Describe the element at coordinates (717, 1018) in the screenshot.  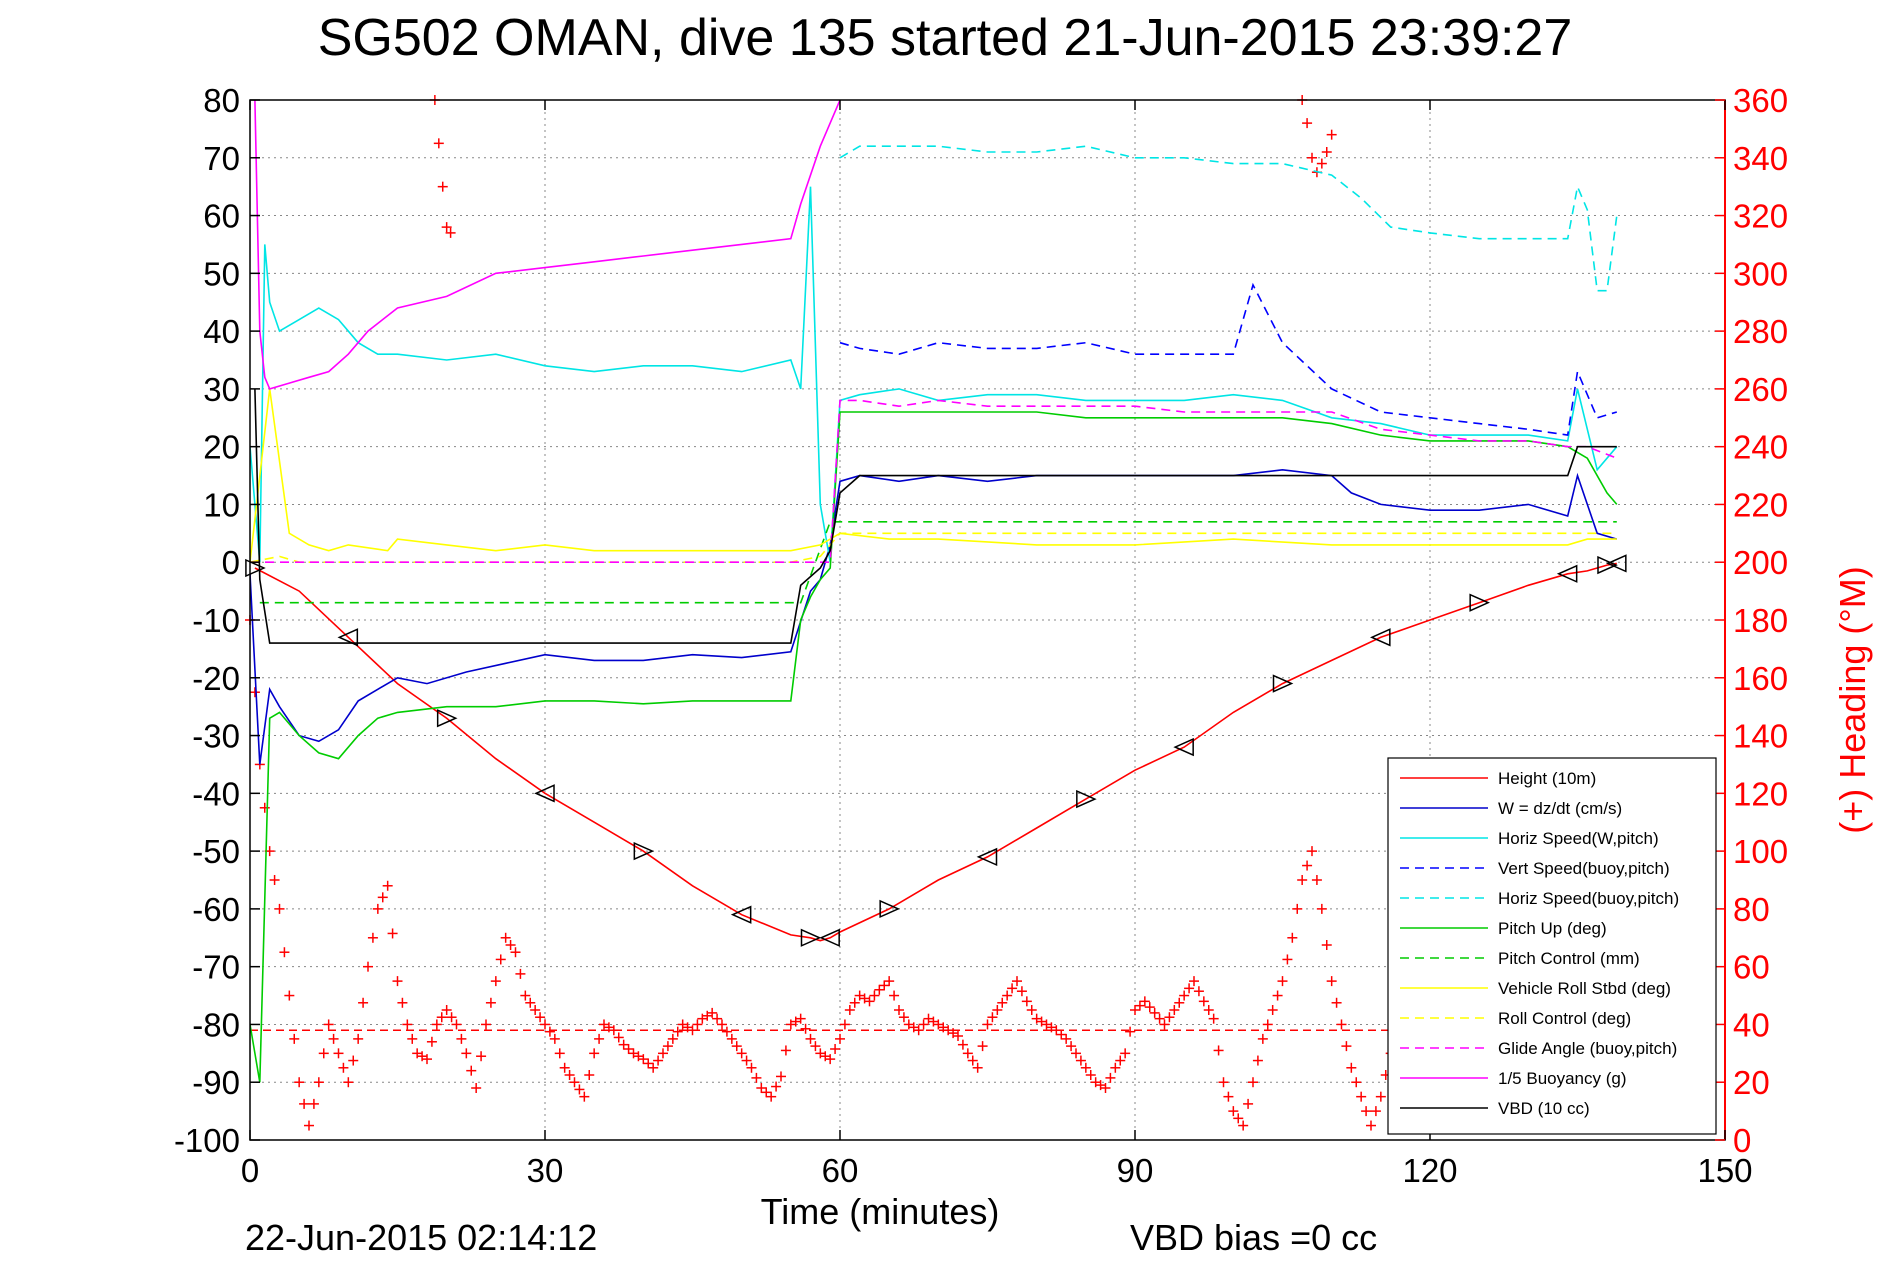
I see `heading-point-47-b` at that location.